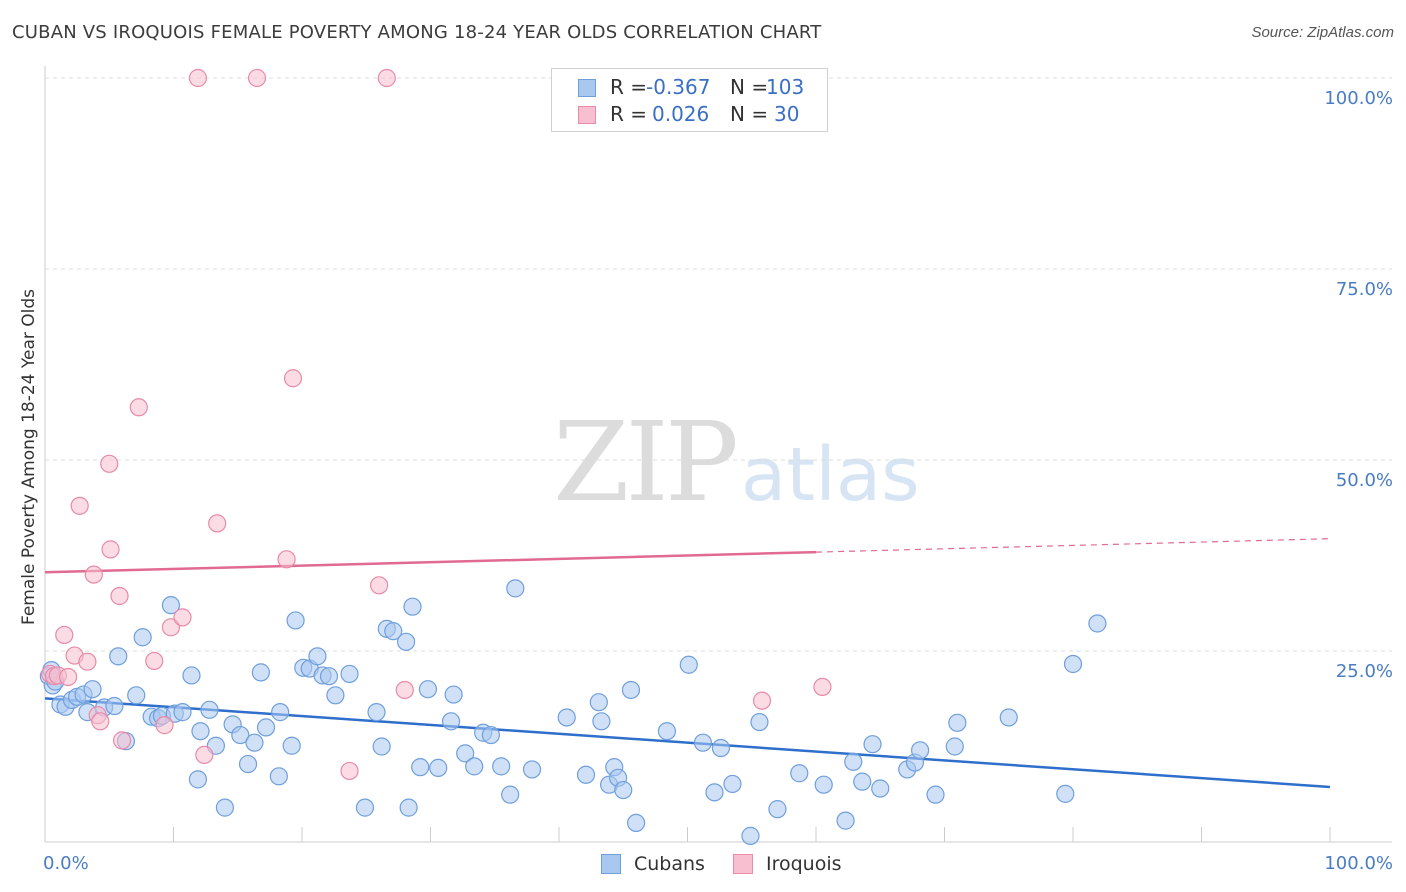 The image size is (1406, 892). What do you see at coordinates (29, 457) in the screenshot?
I see `y-axis-title: Female Poverty Among 18-24 Year Olds` at bounding box center [29, 457].